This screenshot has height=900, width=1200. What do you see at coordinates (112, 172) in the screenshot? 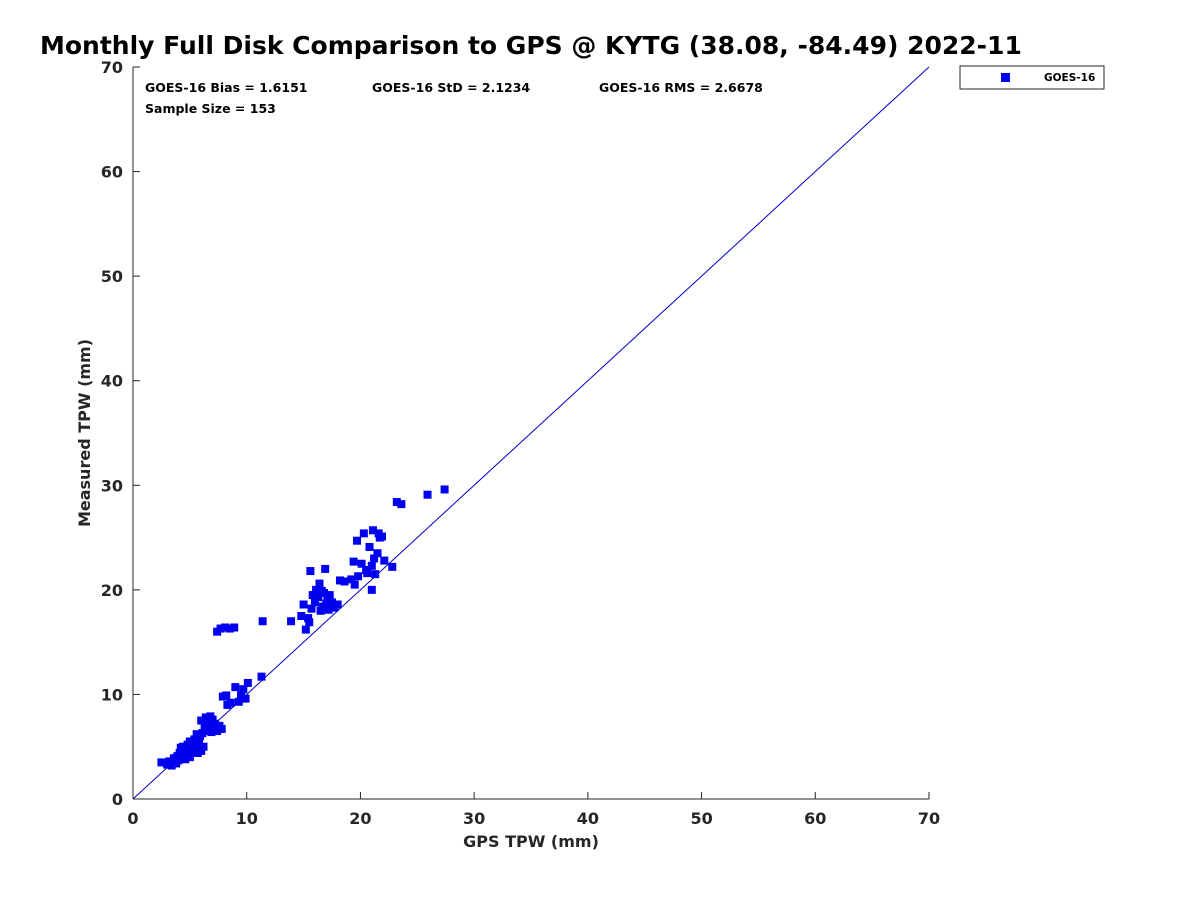
I see `y-tick-label: 60` at bounding box center [112, 172].